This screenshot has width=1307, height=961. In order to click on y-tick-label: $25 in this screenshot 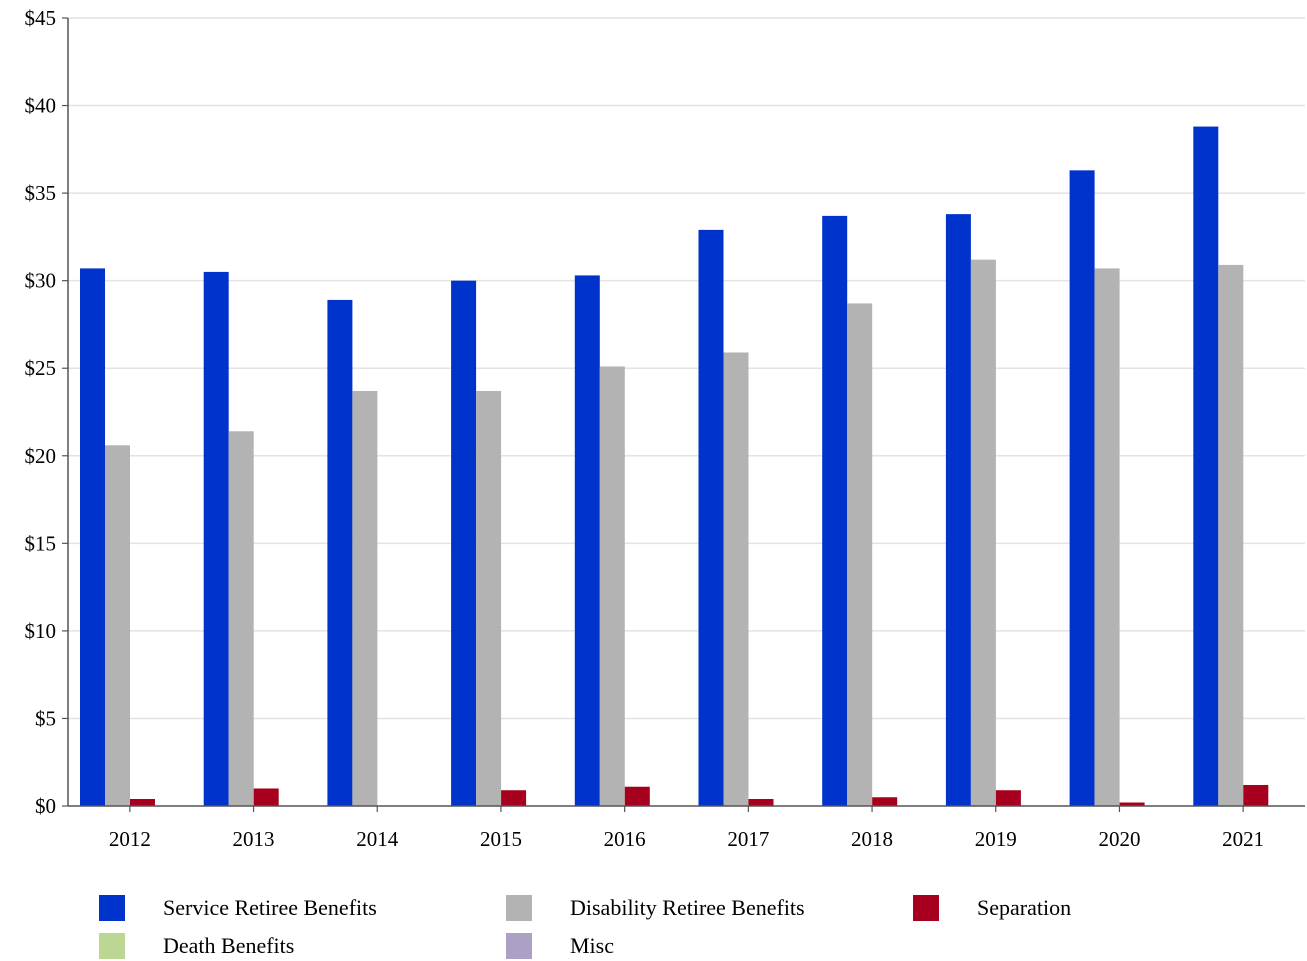, I will do `click(41, 368)`.